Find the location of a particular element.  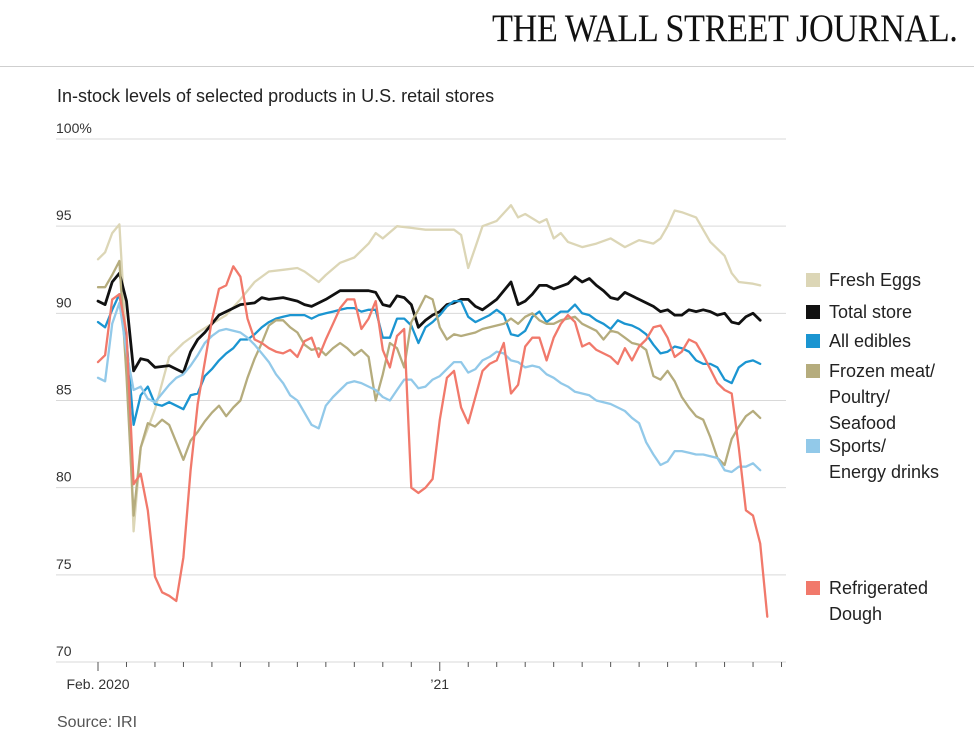

y-tick-label: 75 is located at coordinates (64, 564).